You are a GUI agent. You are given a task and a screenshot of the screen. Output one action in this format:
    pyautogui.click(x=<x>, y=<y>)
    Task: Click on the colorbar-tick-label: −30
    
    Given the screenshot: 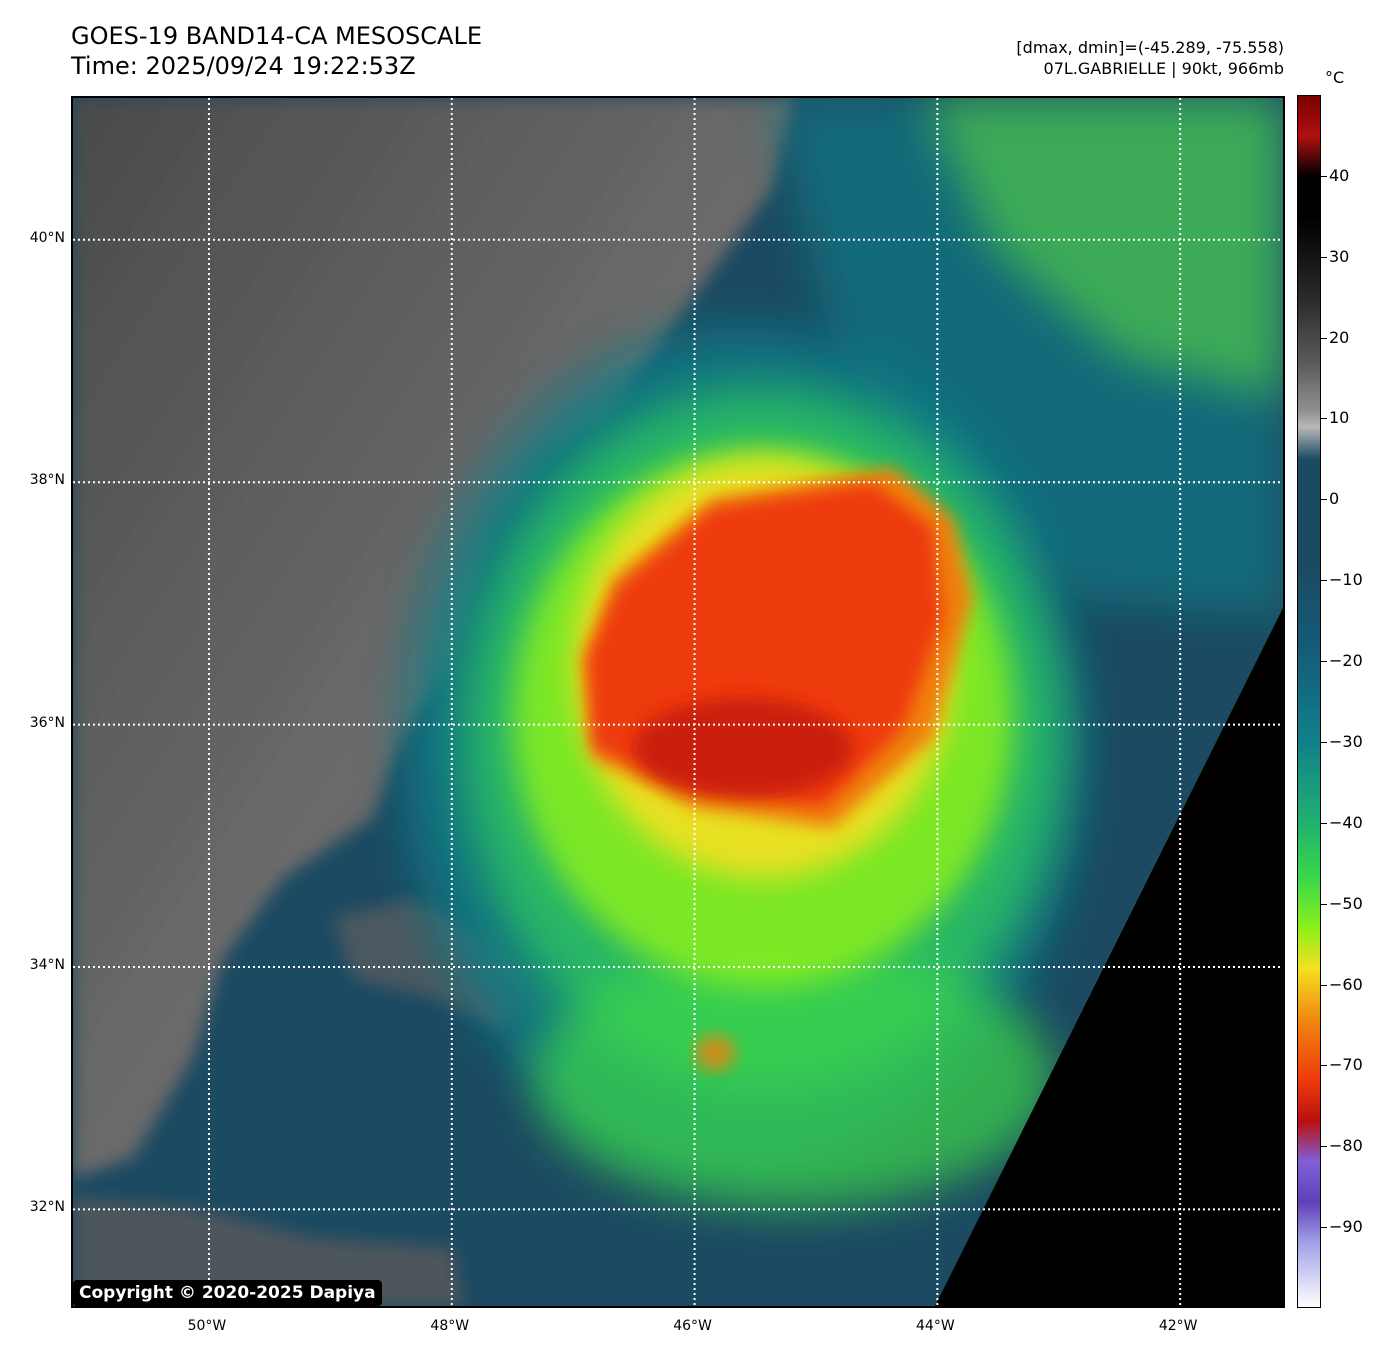 What is the action you would take?
    pyautogui.click(x=1346, y=741)
    